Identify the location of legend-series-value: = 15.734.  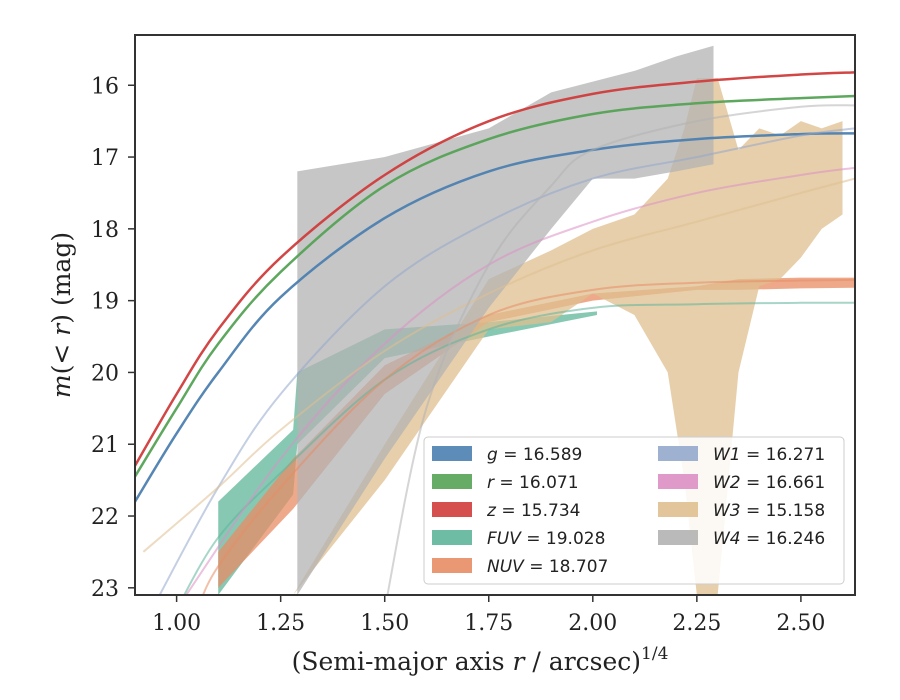
(538, 511).